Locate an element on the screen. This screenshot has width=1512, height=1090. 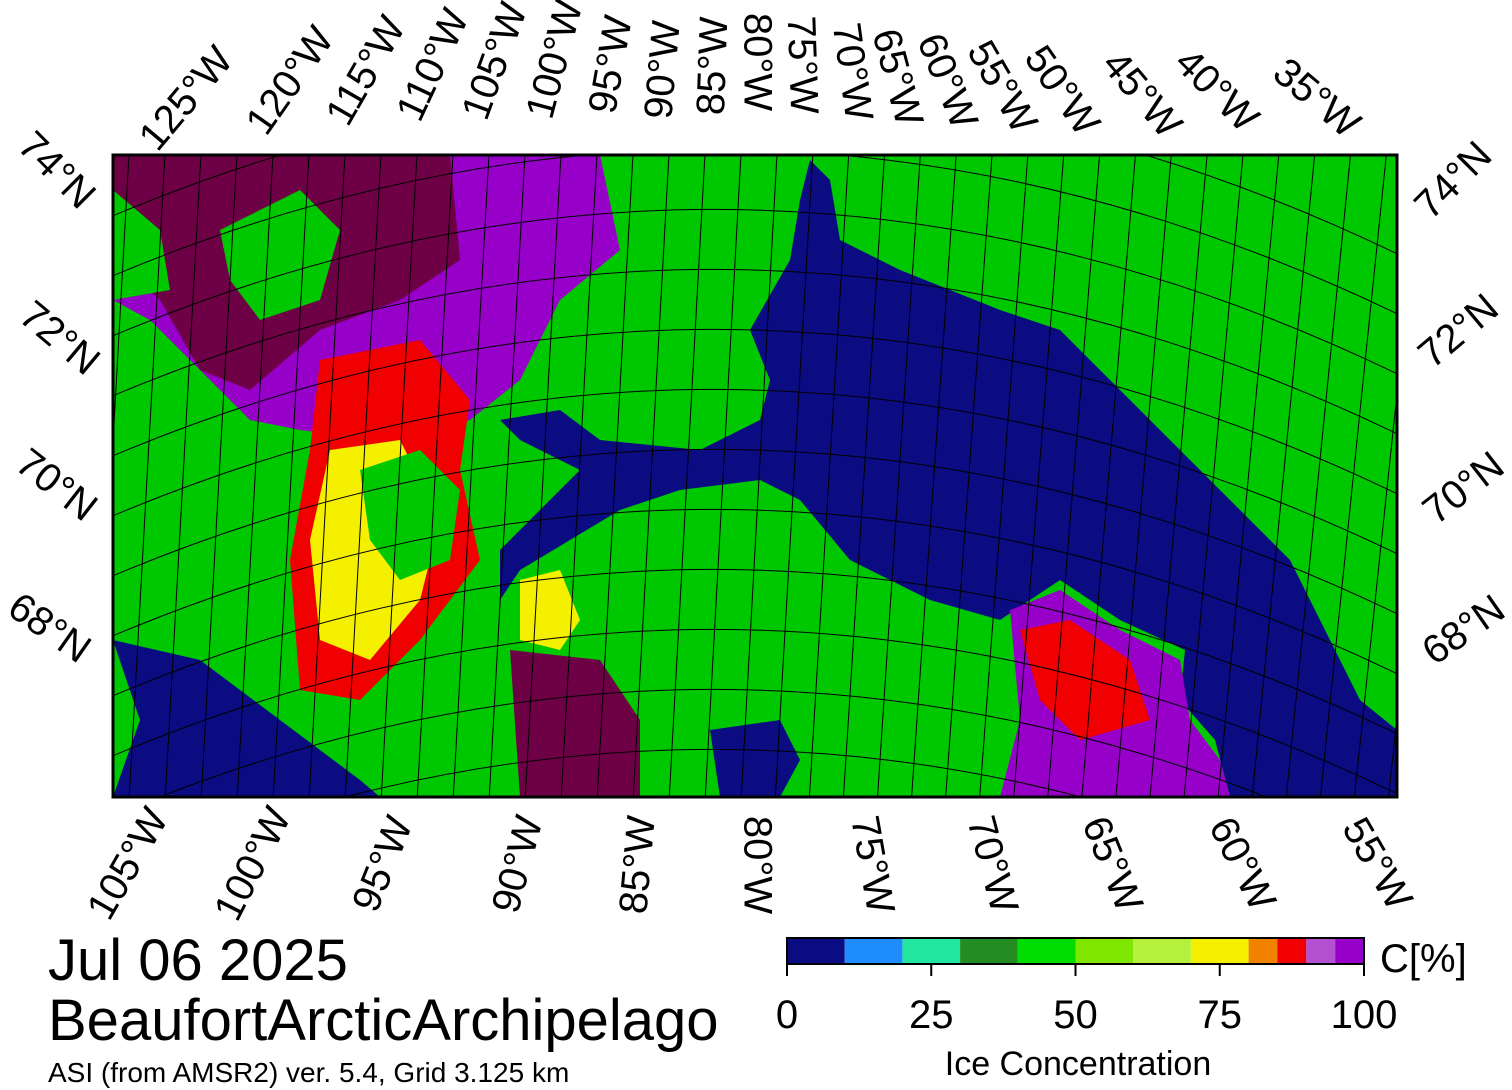
colorbar-tick-label: 25 is located at coordinates (931, 1015).